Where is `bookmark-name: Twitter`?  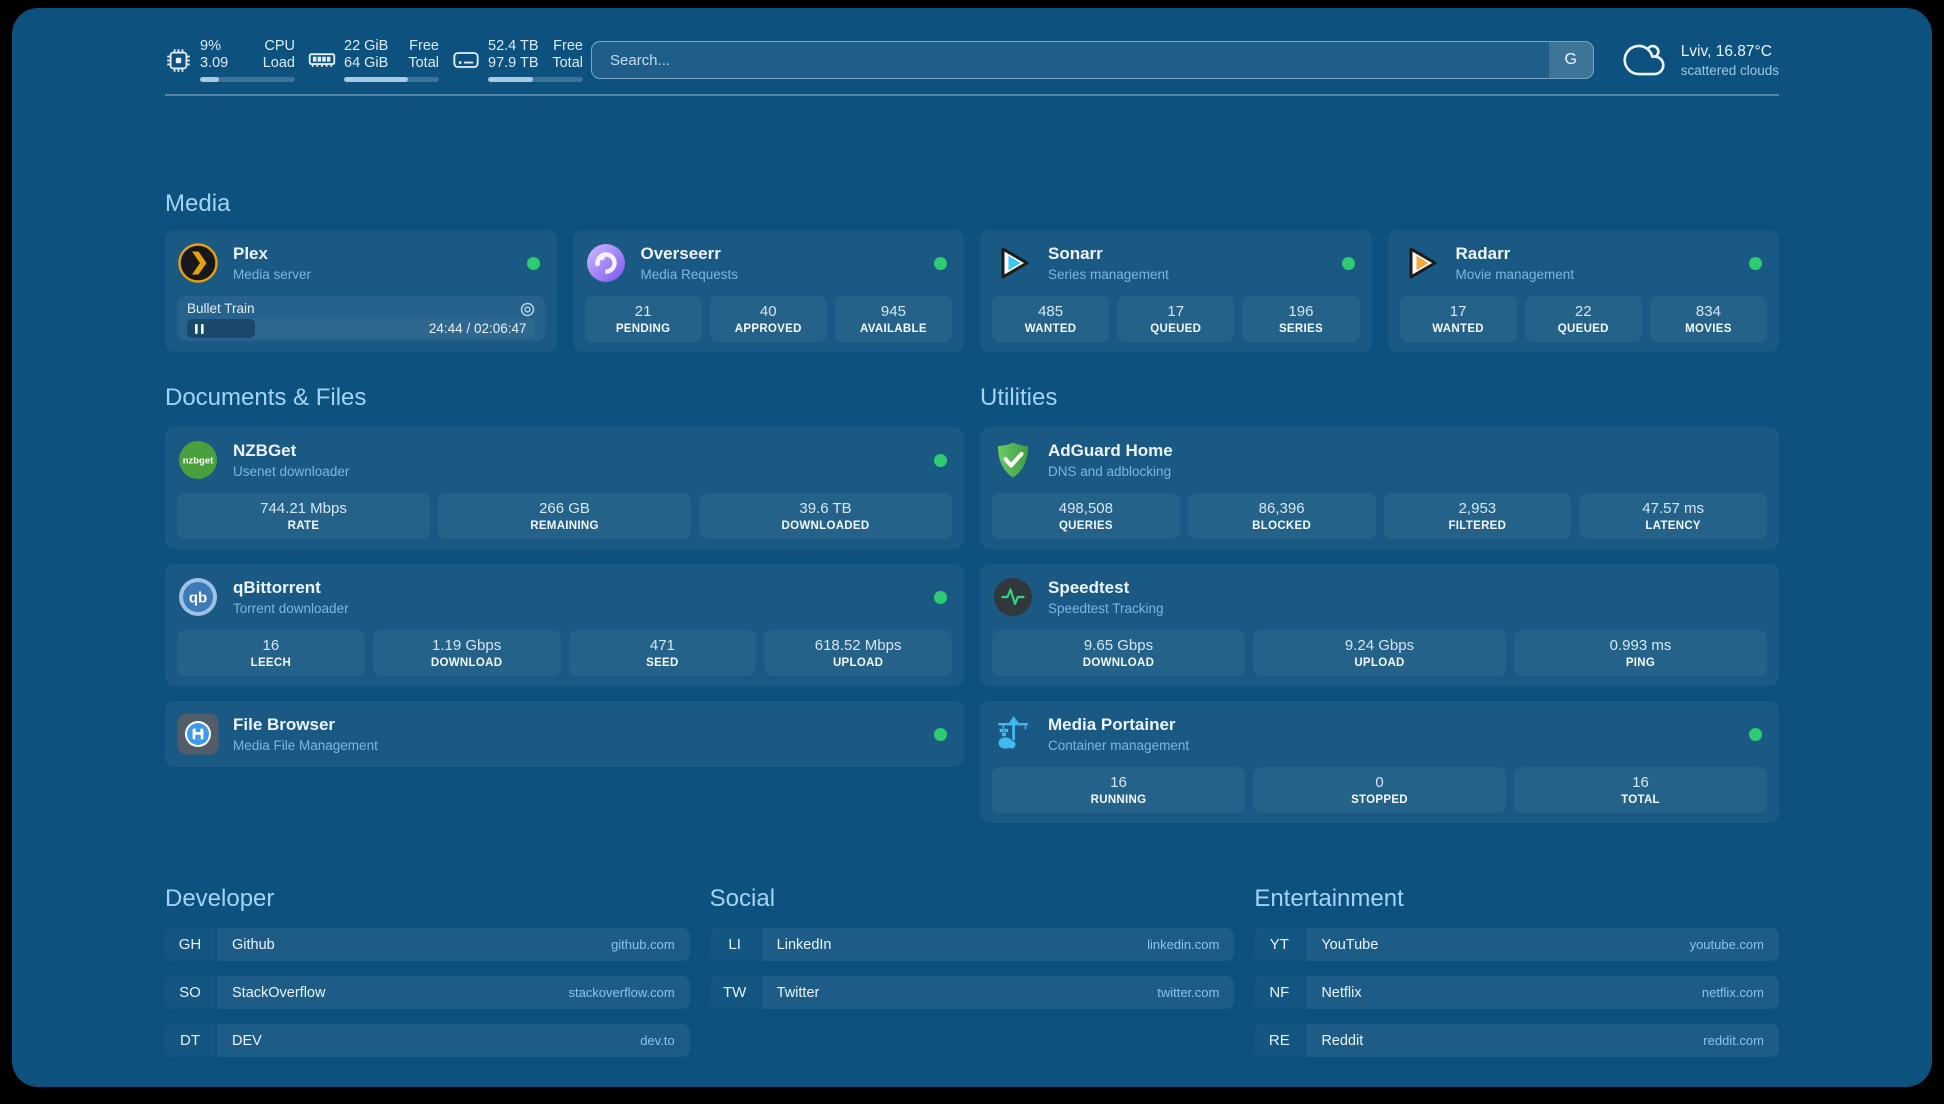 bookmark-name: Twitter is located at coordinates (798, 992).